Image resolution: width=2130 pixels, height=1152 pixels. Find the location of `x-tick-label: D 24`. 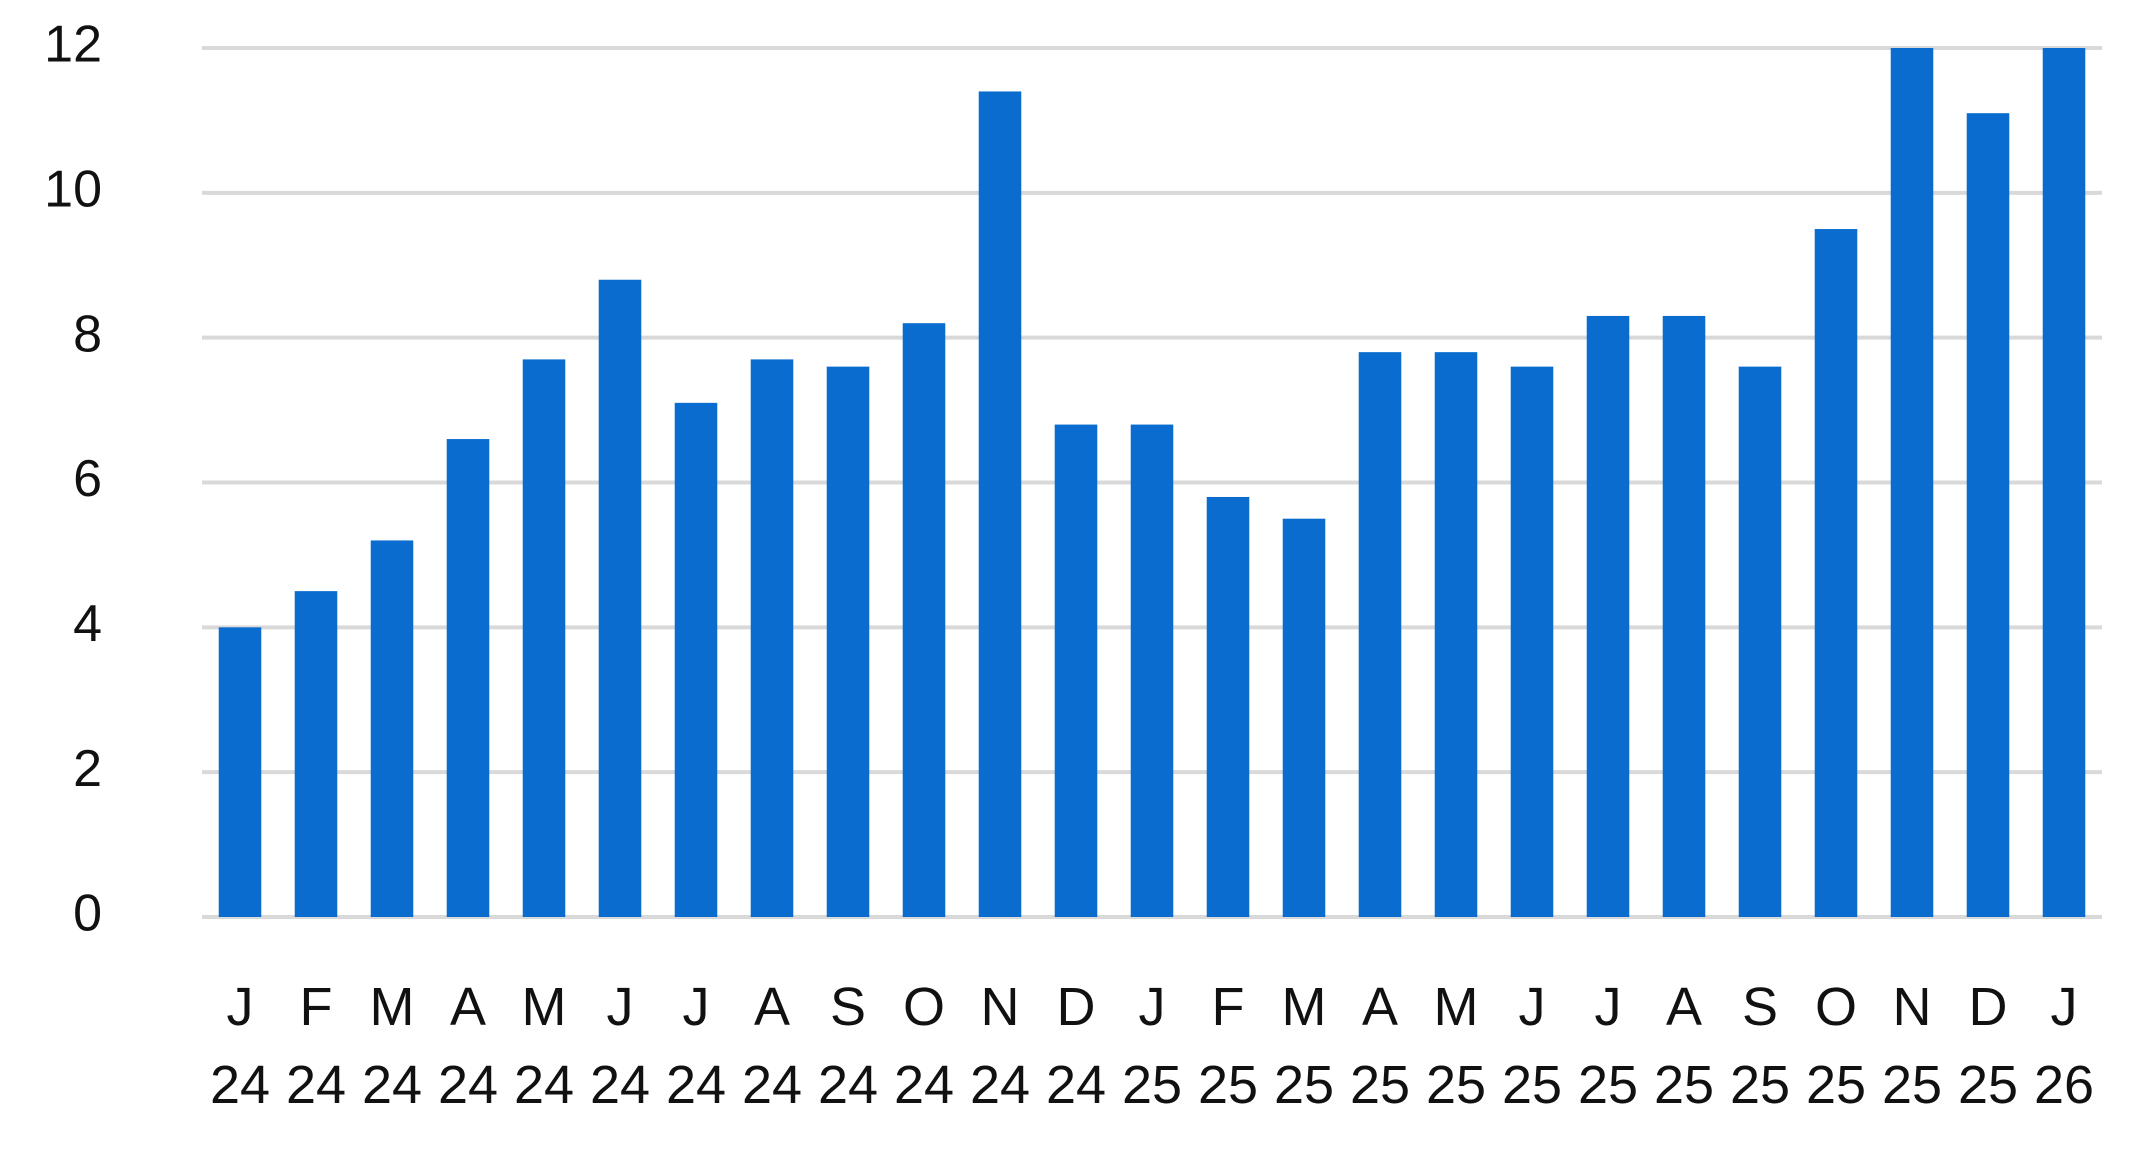

x-tick-label: D 24 is located at coordinates (1076, 1046).